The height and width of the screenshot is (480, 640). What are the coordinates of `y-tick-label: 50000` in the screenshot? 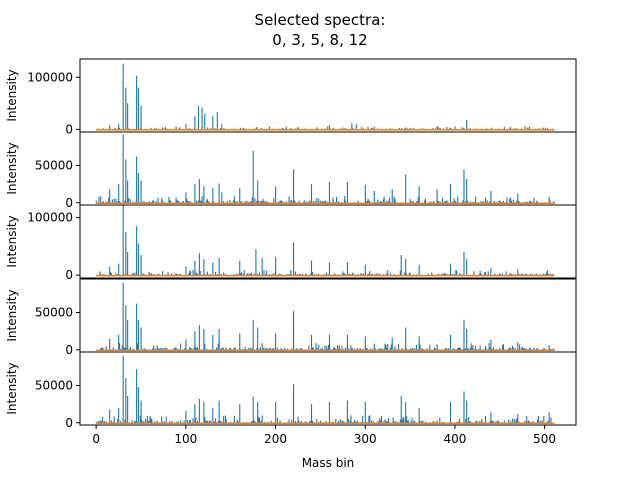 It's located at (54, 166).